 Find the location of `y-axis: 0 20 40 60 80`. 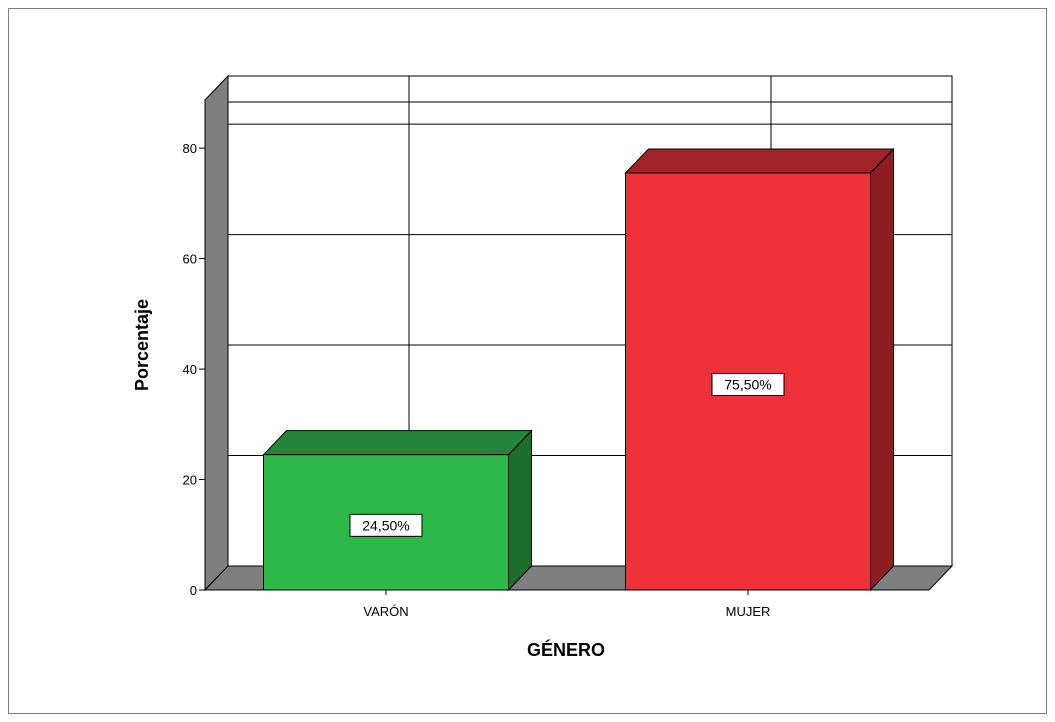

y-axis: 0 20 40 60 80 is located at coordinates (194, 369).